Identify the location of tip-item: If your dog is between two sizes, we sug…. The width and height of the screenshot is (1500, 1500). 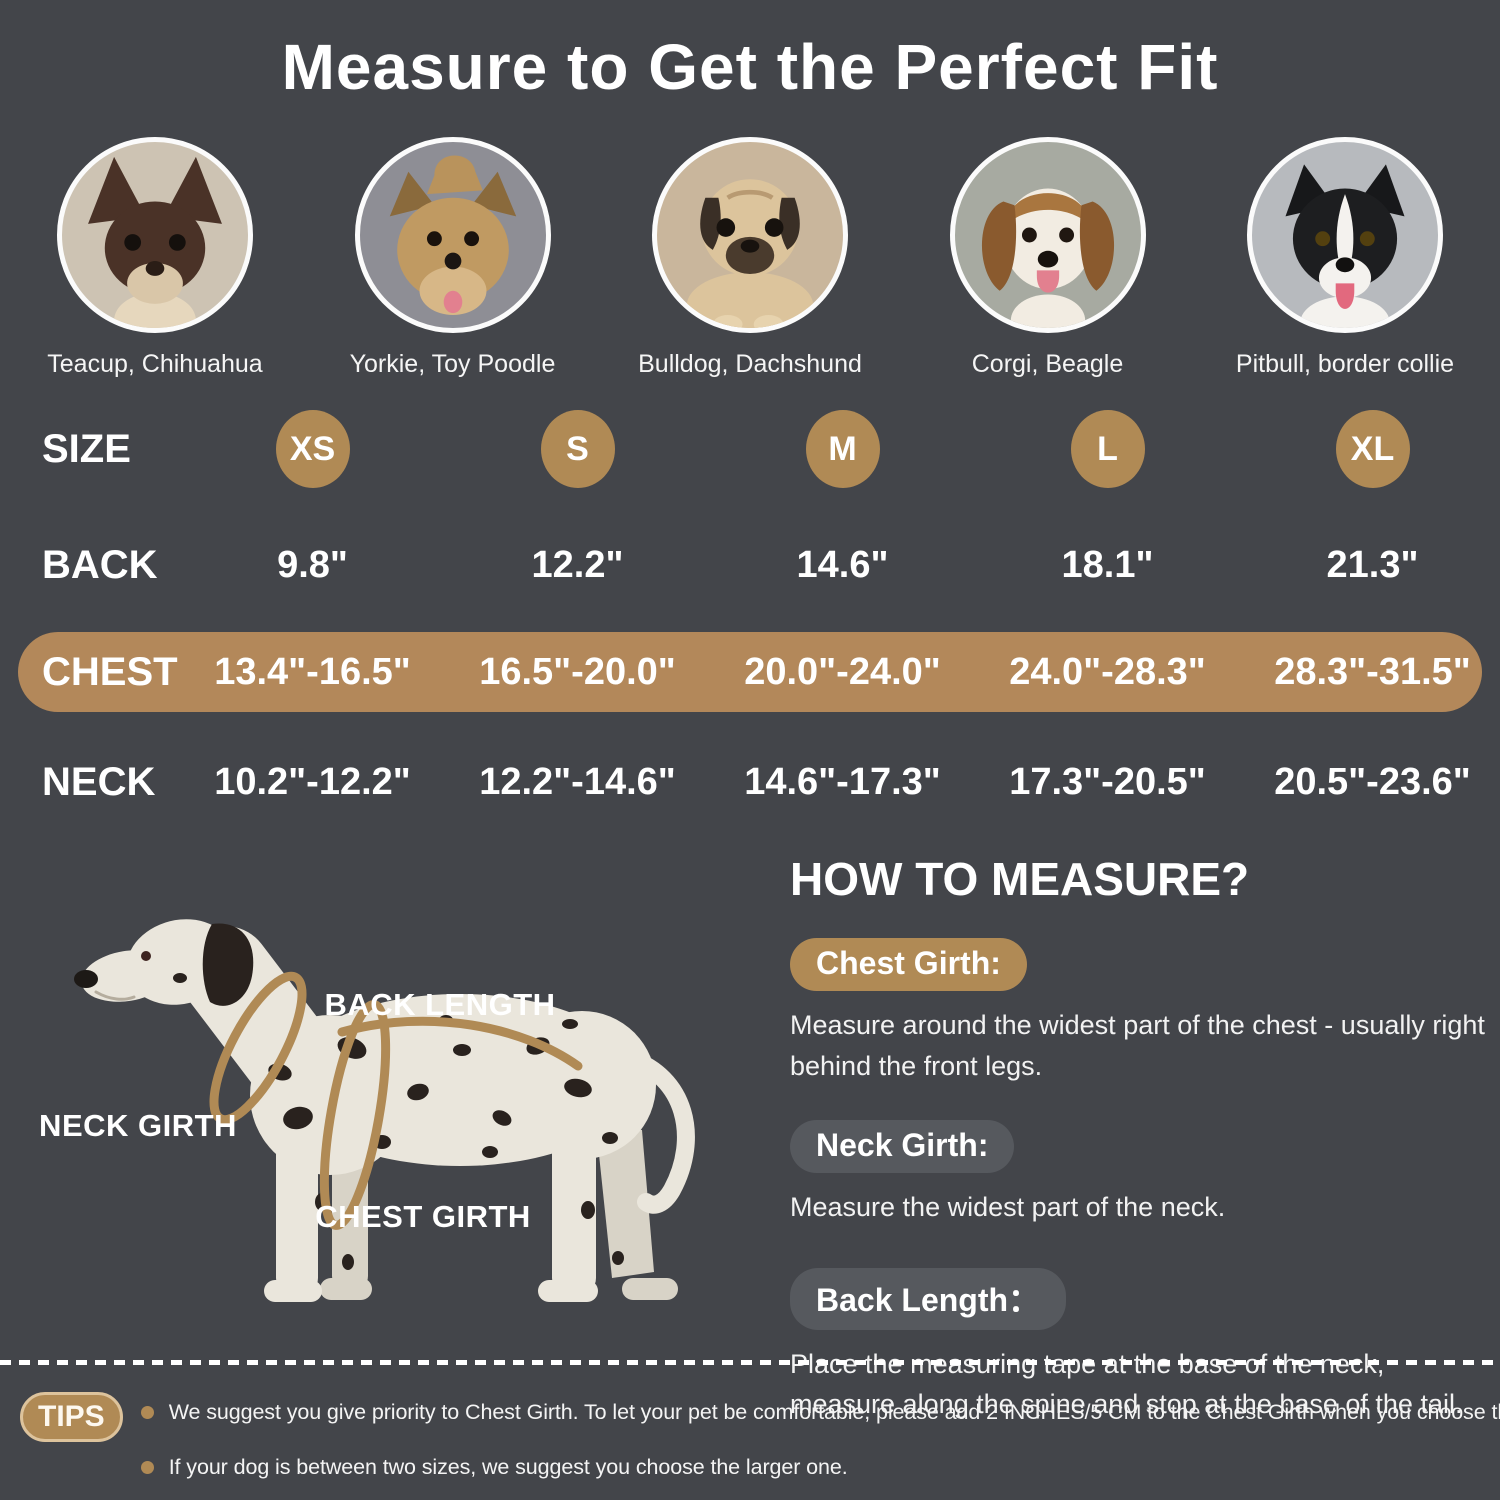
(820, 1467).